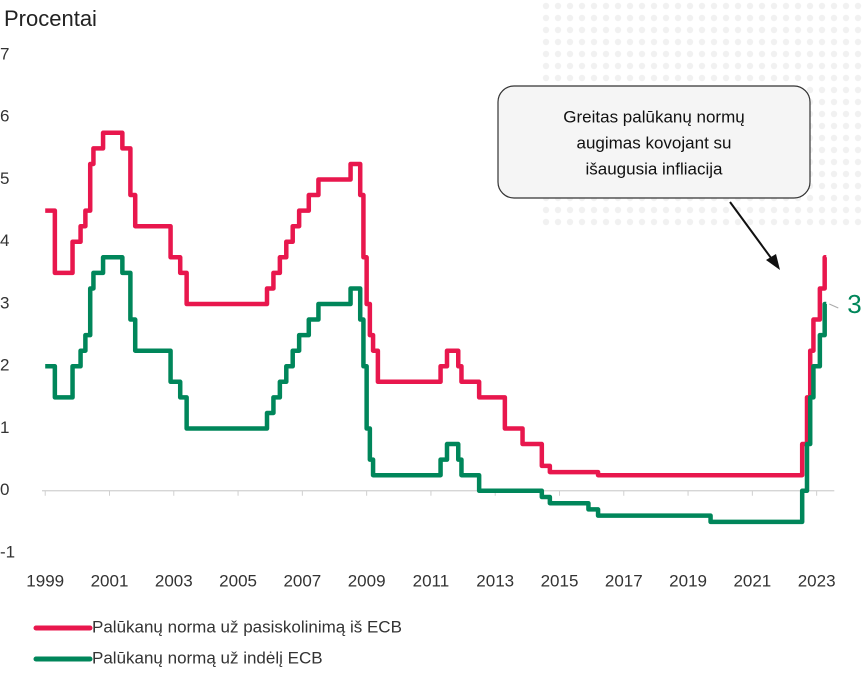 This screenshot has width=865, height=675. I want to click on x-tick-label: 2017, so click(624, 580).